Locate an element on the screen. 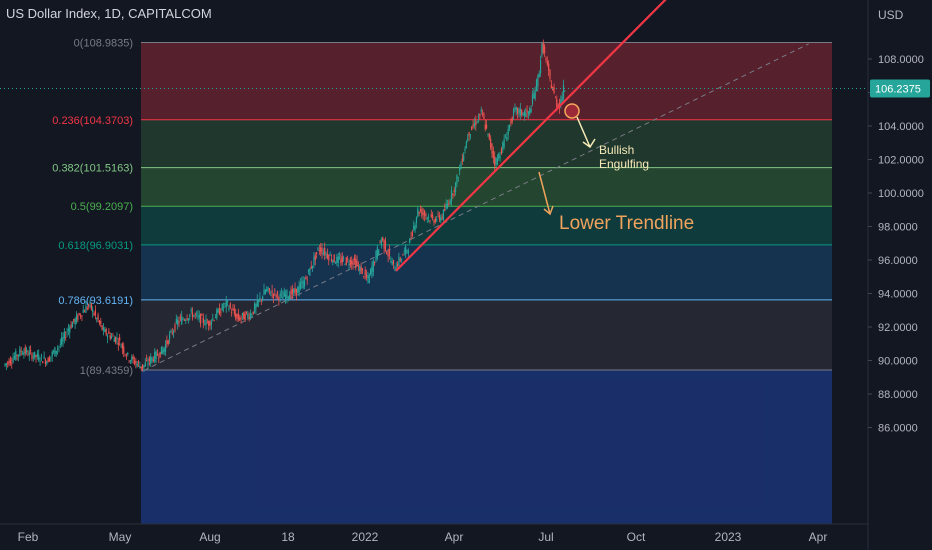 The image size is (932, 550). bullish-engulfing-label: Bullish Engulfing is located at coordinates (624, 157).